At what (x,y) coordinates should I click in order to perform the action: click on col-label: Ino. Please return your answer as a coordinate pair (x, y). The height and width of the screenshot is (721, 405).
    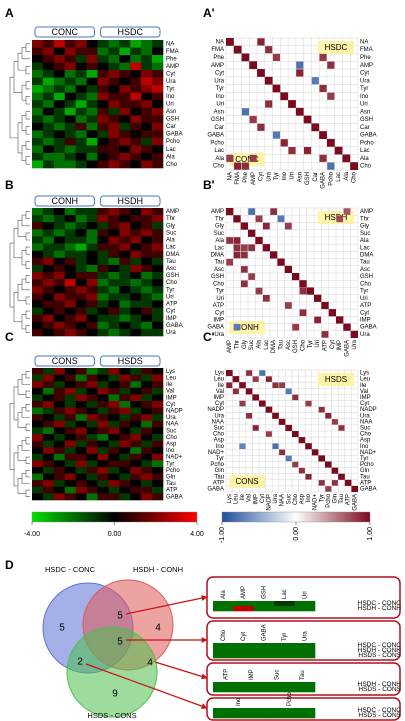
    Looking at the image, I should click on (309, 497).